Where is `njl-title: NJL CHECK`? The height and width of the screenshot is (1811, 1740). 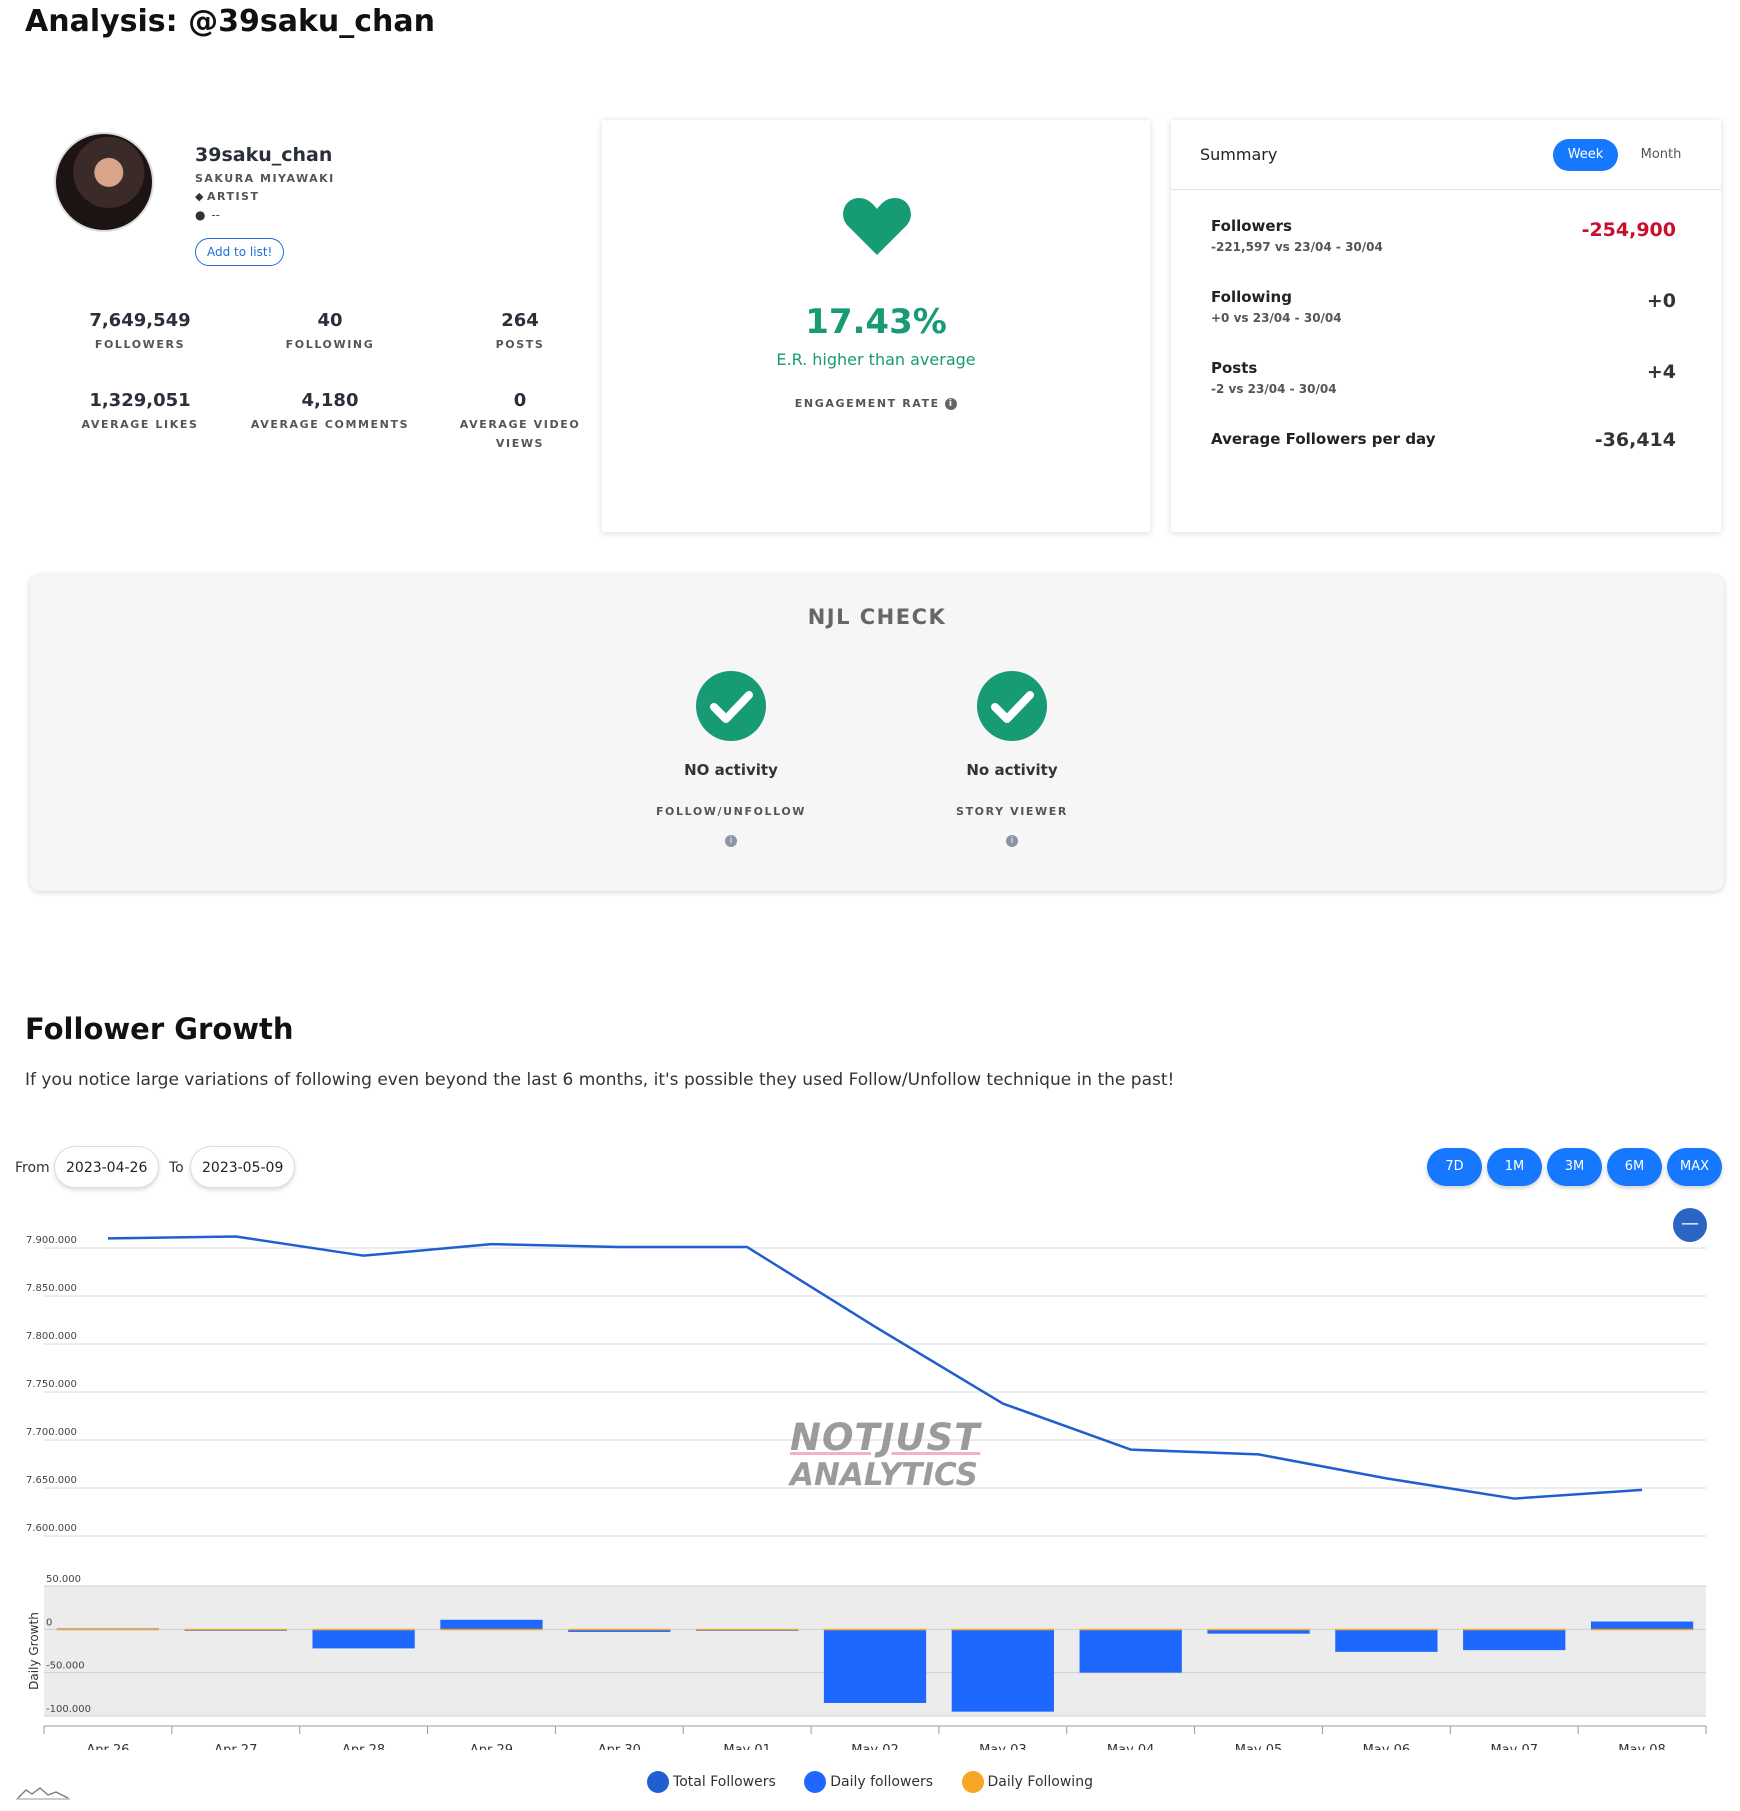
njl-title: NJL CHECK is located at coordinates (877, 617).